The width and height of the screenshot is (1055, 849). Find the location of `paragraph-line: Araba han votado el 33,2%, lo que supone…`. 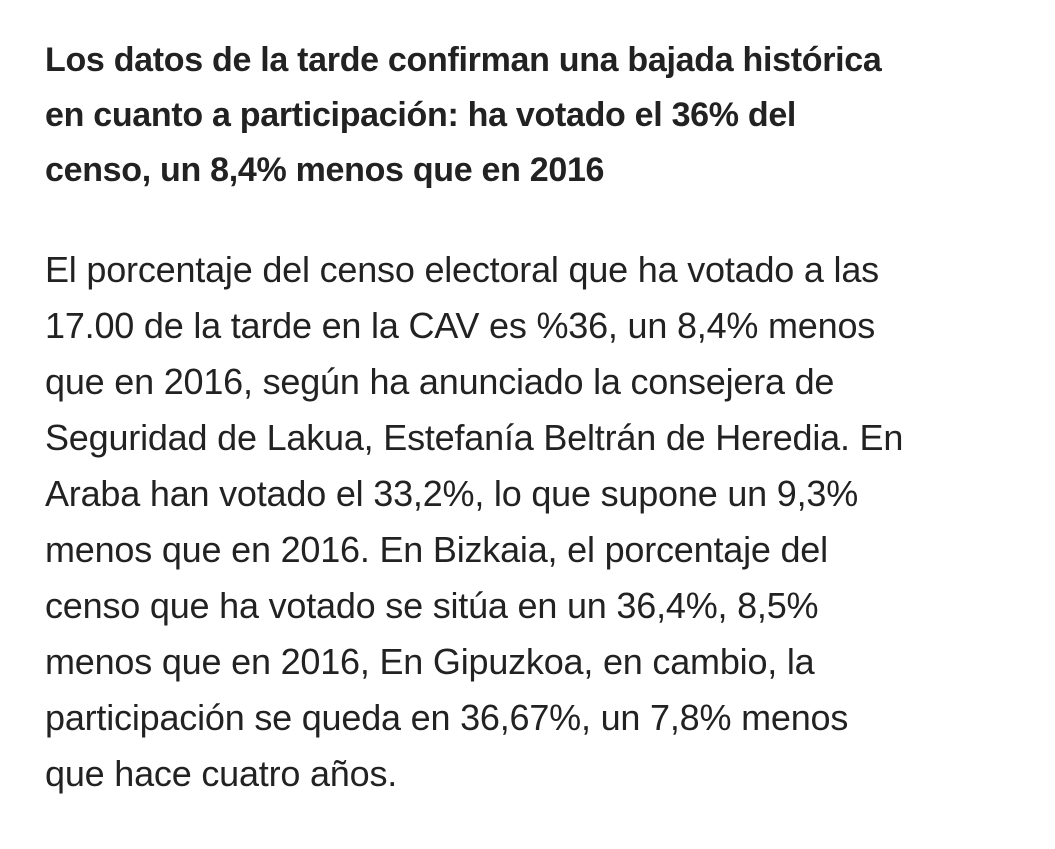

paragraph-line: Araba han votado el 33,2%, lo que supone… is located at coordinates (452, 493).